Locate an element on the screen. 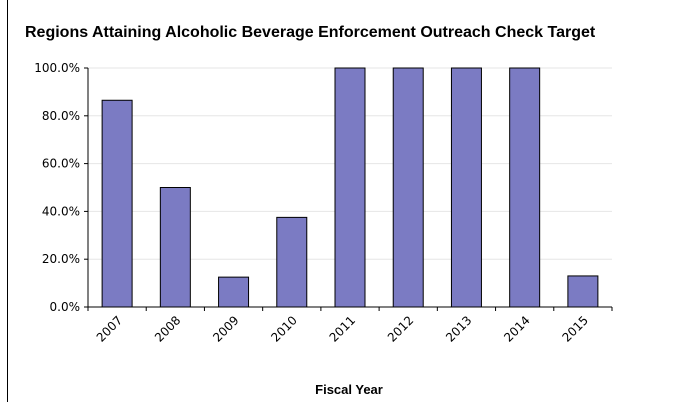 The width and height of the screenshot is (679, 402). x-tick-label: 2008 is located at coordinates (167, 328).